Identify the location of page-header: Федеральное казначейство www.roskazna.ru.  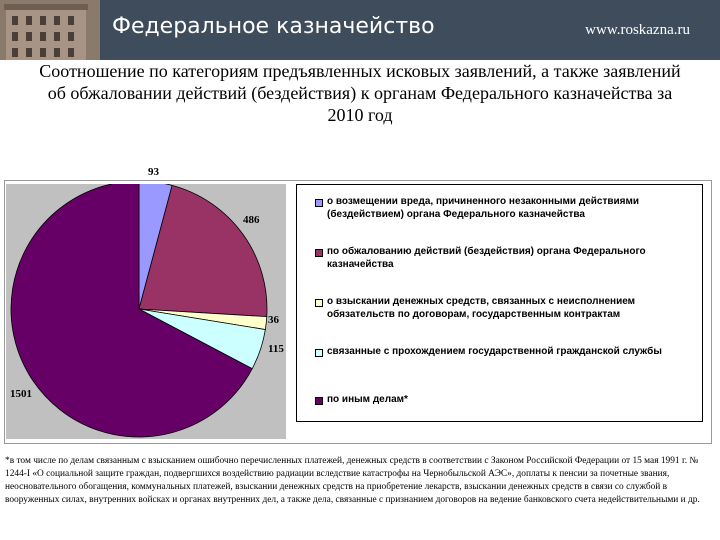
(360, 30).